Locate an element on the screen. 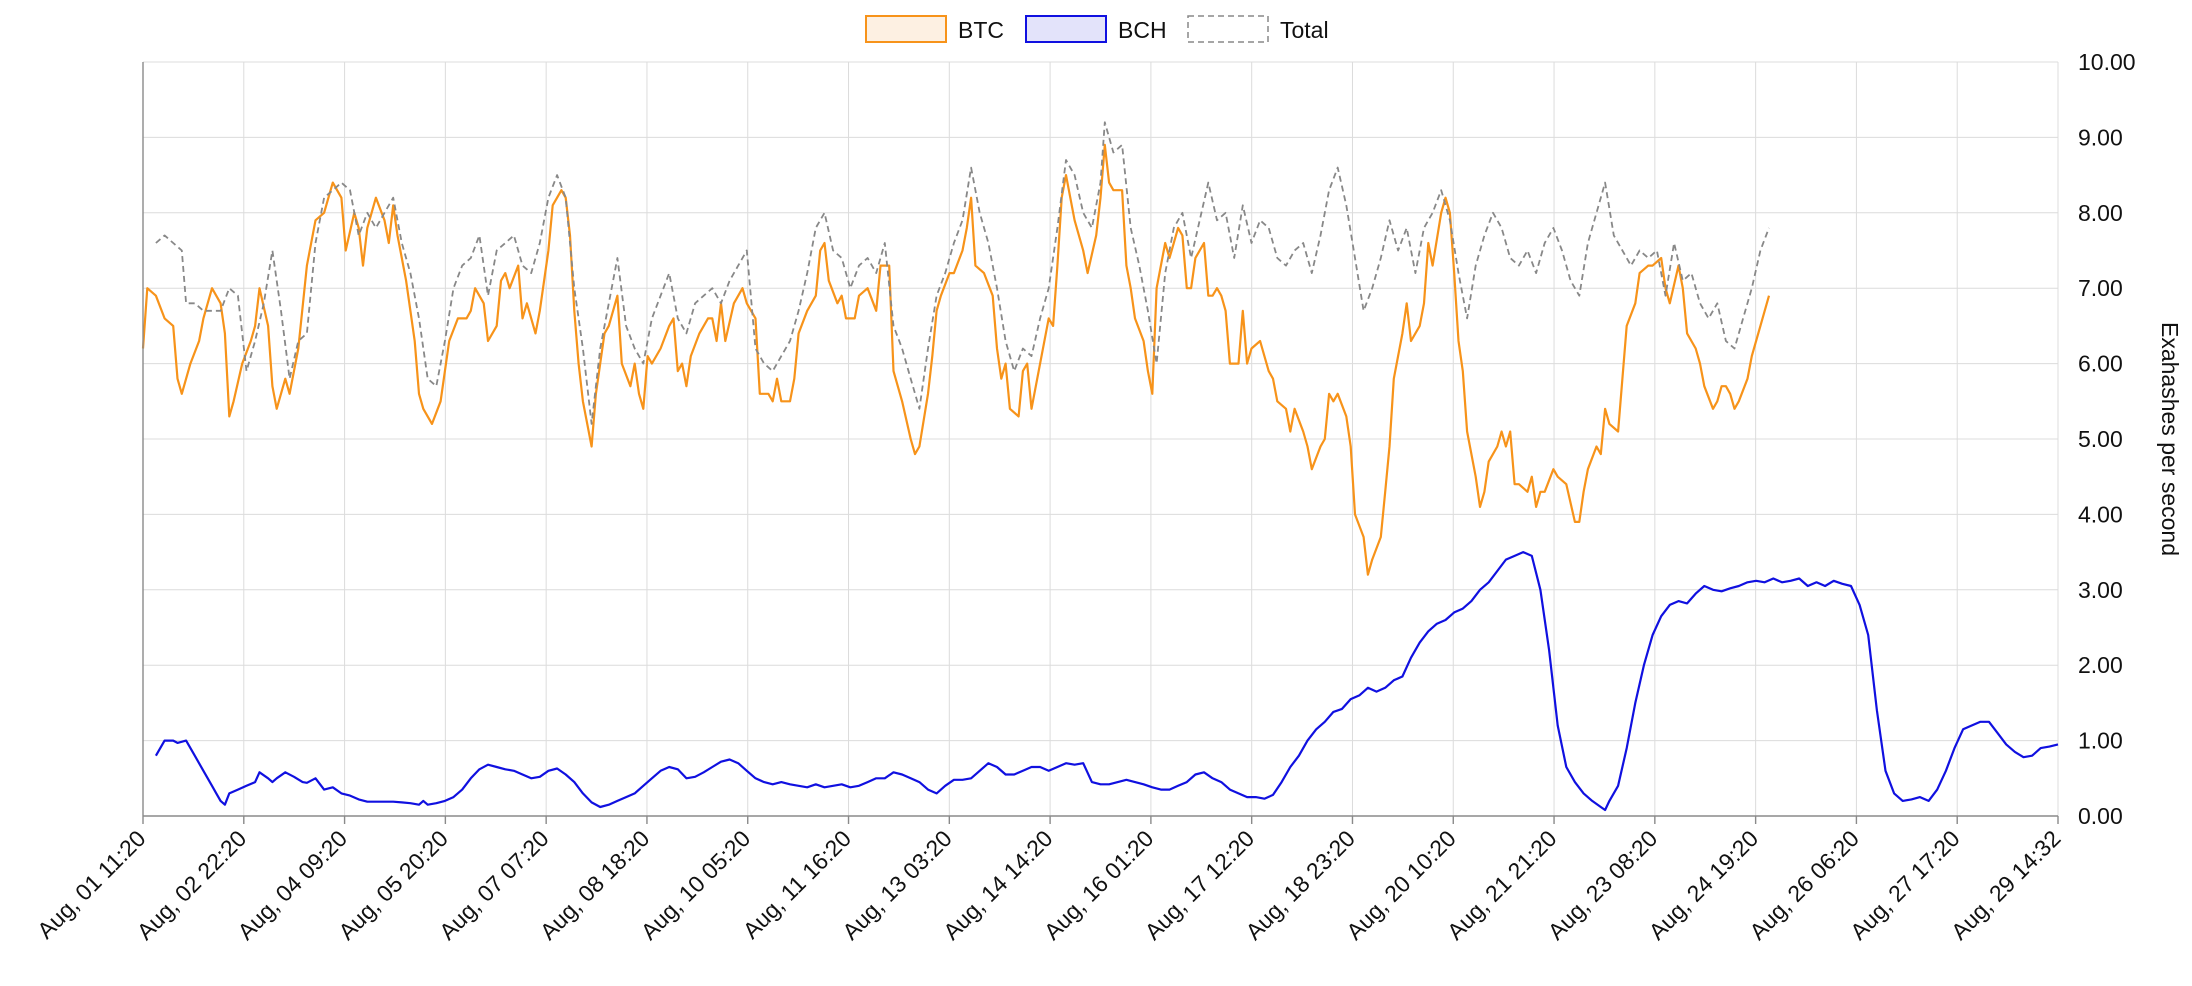 The image size is (2192, 986). y-tick-label: 9.00 is located at coordinates (2100, 137).